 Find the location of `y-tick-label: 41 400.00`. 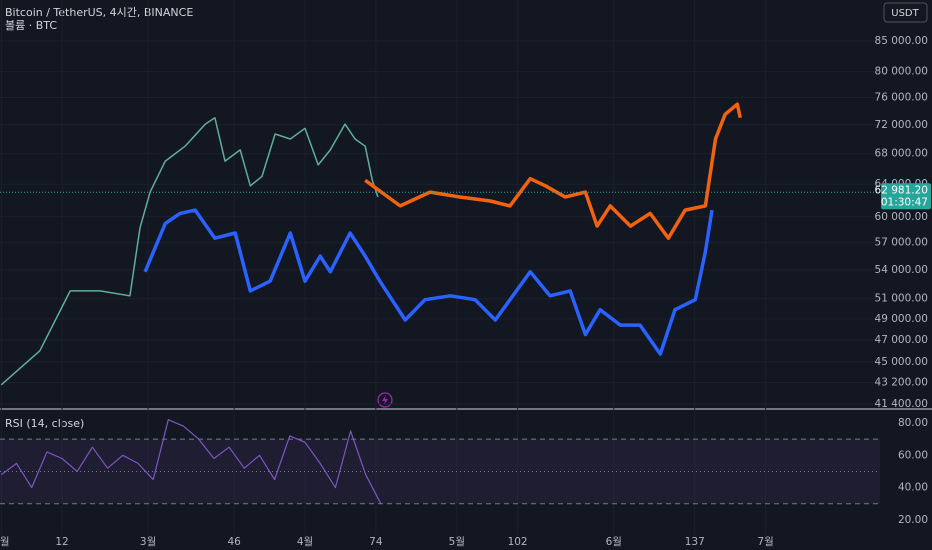

y-tick-label: 41 400.00 is located at coordinates (901, 404).